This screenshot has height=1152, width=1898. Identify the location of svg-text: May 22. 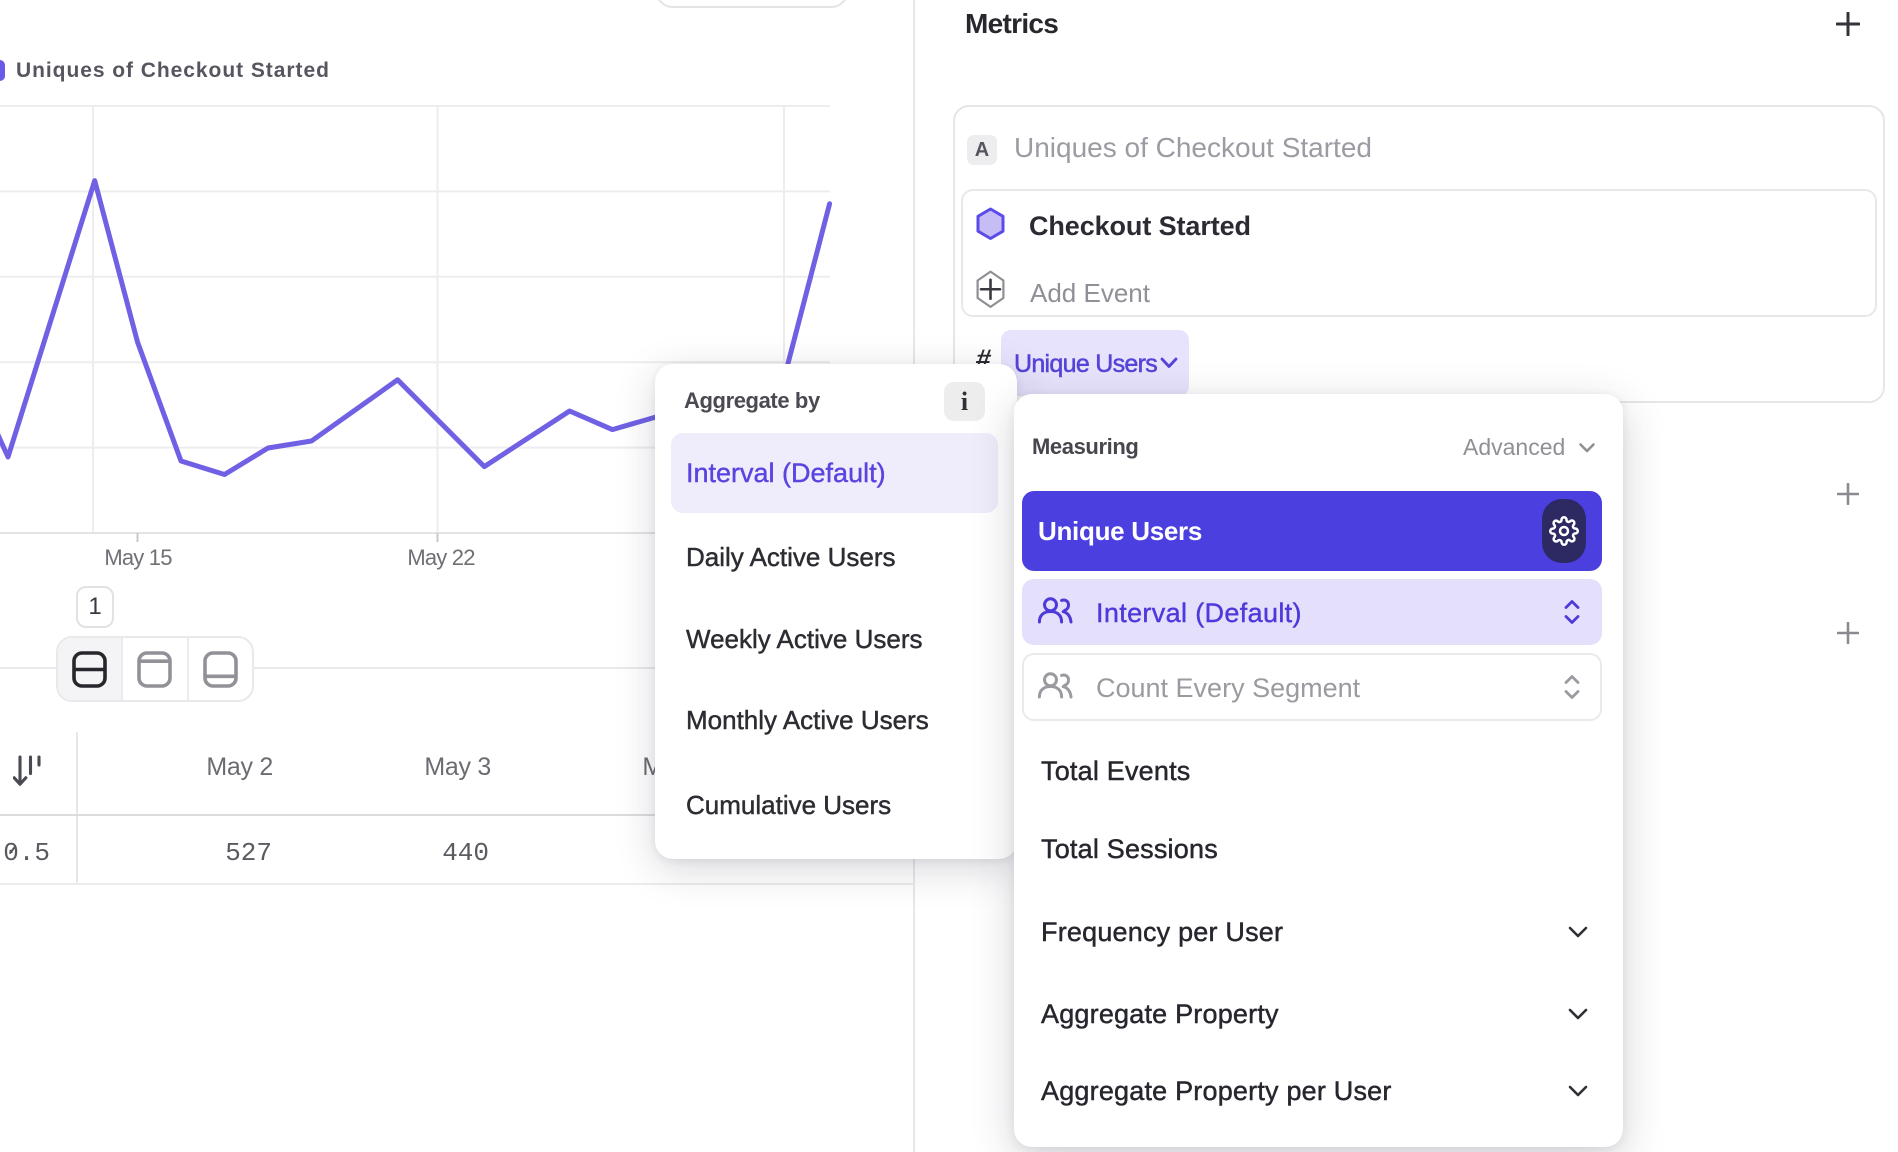
(441, 557).